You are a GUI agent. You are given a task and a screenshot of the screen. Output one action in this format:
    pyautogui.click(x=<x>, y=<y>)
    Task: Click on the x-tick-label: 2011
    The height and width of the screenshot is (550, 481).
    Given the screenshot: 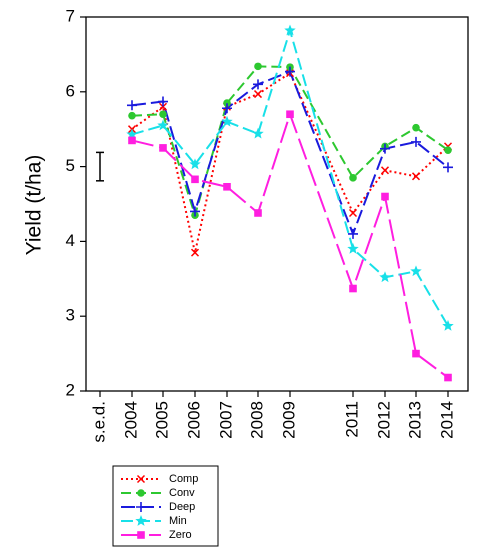 What is the action you would take?
    pyautogui.click(x=351, y=419)
    